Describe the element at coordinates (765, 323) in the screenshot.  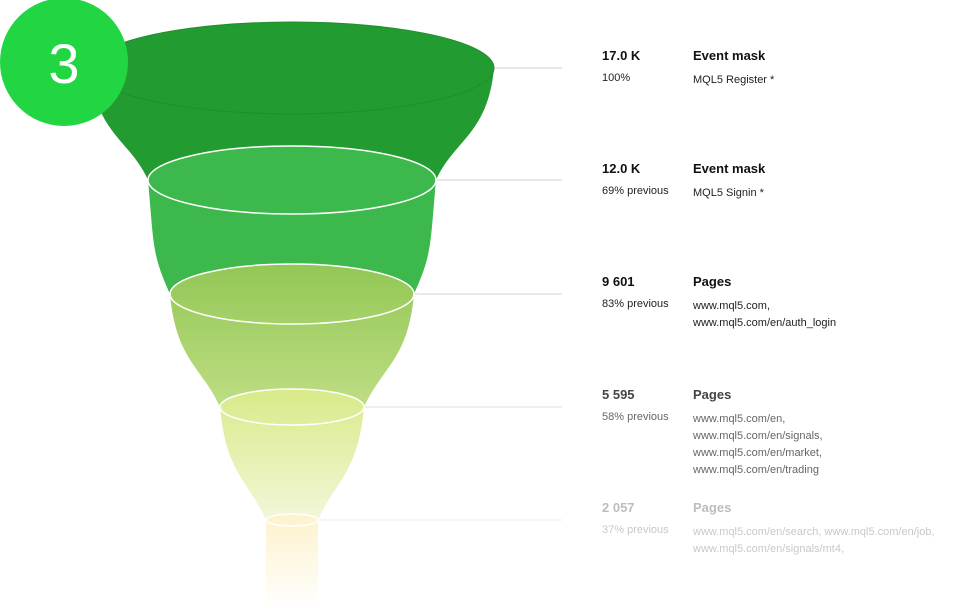
I see `stage-detail-line: www.mql5.com/en/auth_login` at that location.